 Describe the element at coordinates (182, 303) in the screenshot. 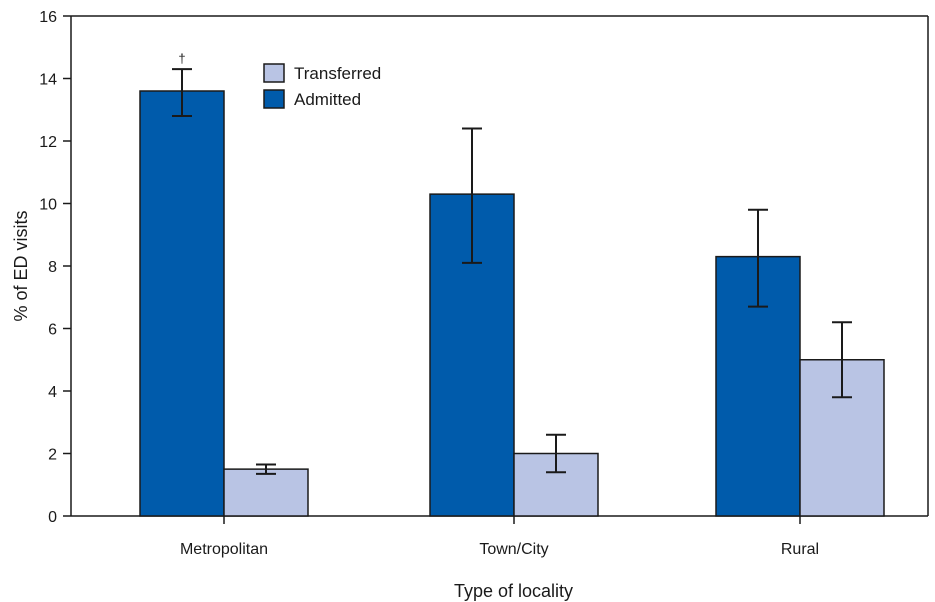

I see `bar-admitted-metropolitan` at that location.